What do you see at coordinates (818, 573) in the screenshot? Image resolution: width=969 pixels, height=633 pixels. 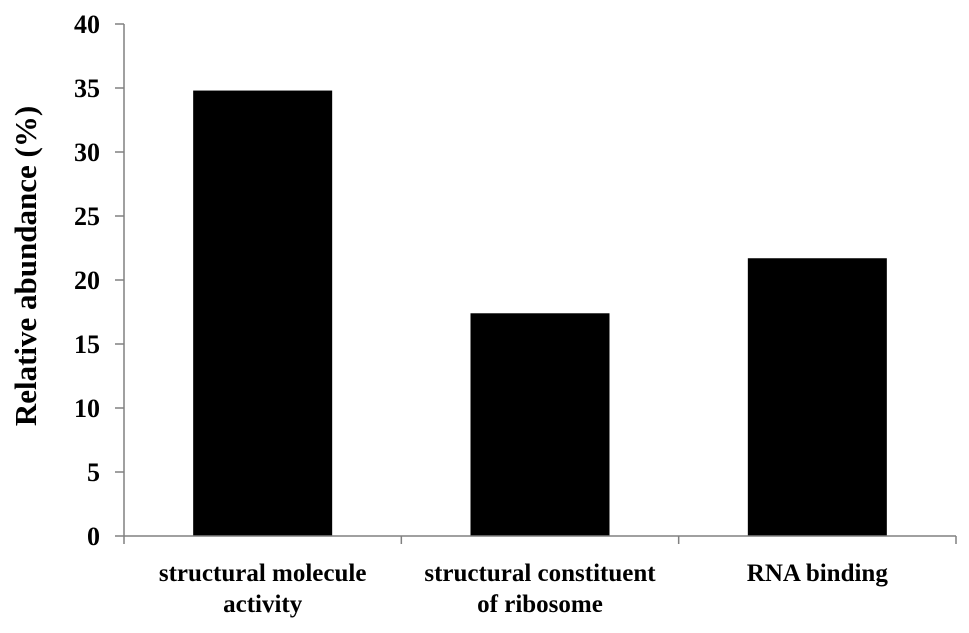 I see `x-category-label-2: RNA binding` at bounding box center [818, 573].